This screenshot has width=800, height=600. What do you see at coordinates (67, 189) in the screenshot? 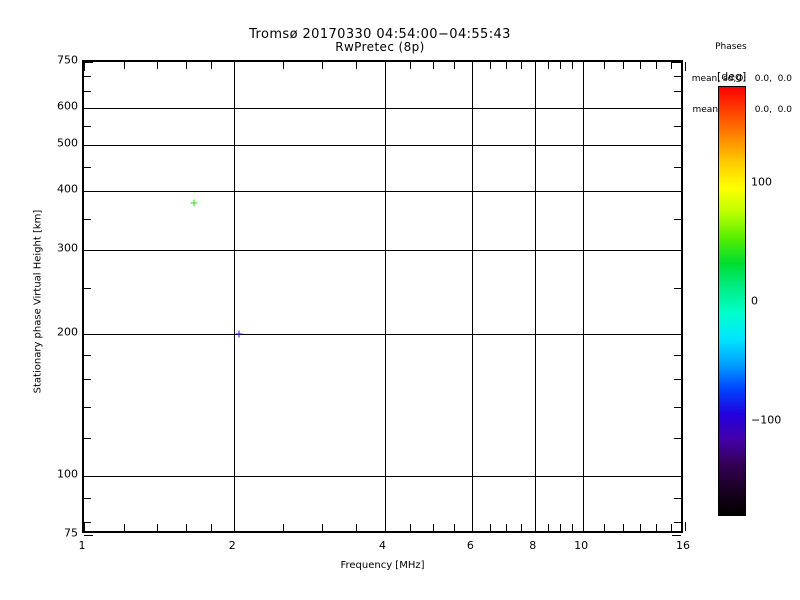
I see `y-axis-tick-label: 400` at bounding box center [67, 189].